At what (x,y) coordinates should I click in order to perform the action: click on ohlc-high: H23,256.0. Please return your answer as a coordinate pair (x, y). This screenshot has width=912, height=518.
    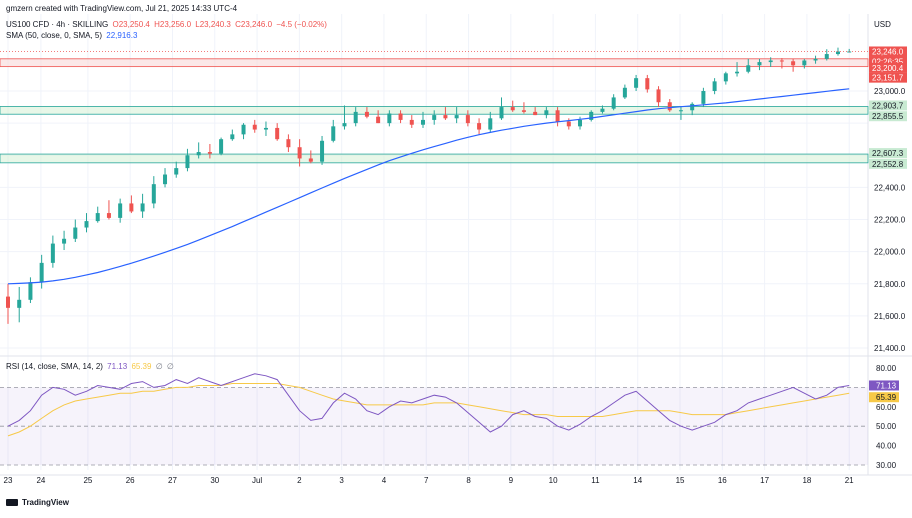
    Looking at the image, I should click on (173, 24).